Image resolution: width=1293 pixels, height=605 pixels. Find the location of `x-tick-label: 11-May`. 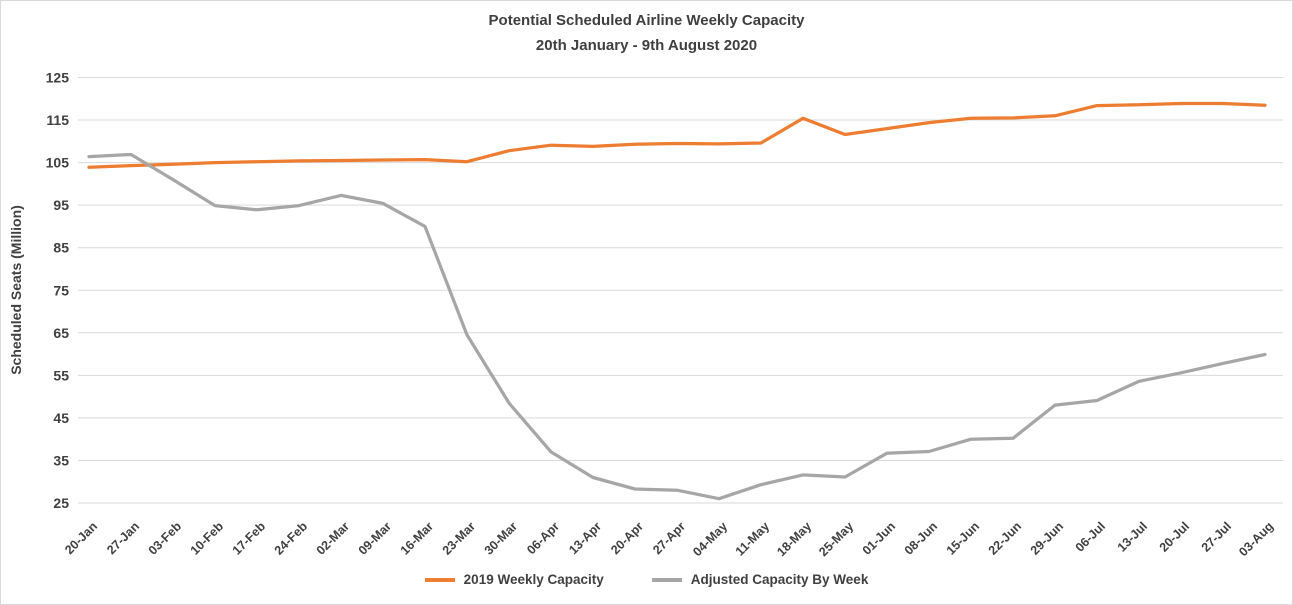

x-tick-label: 11-May is located at coordinates (752, 538).